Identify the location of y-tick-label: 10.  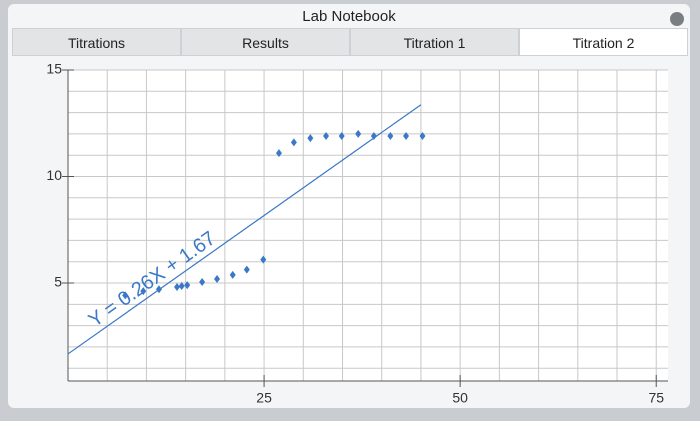
(54, 175).